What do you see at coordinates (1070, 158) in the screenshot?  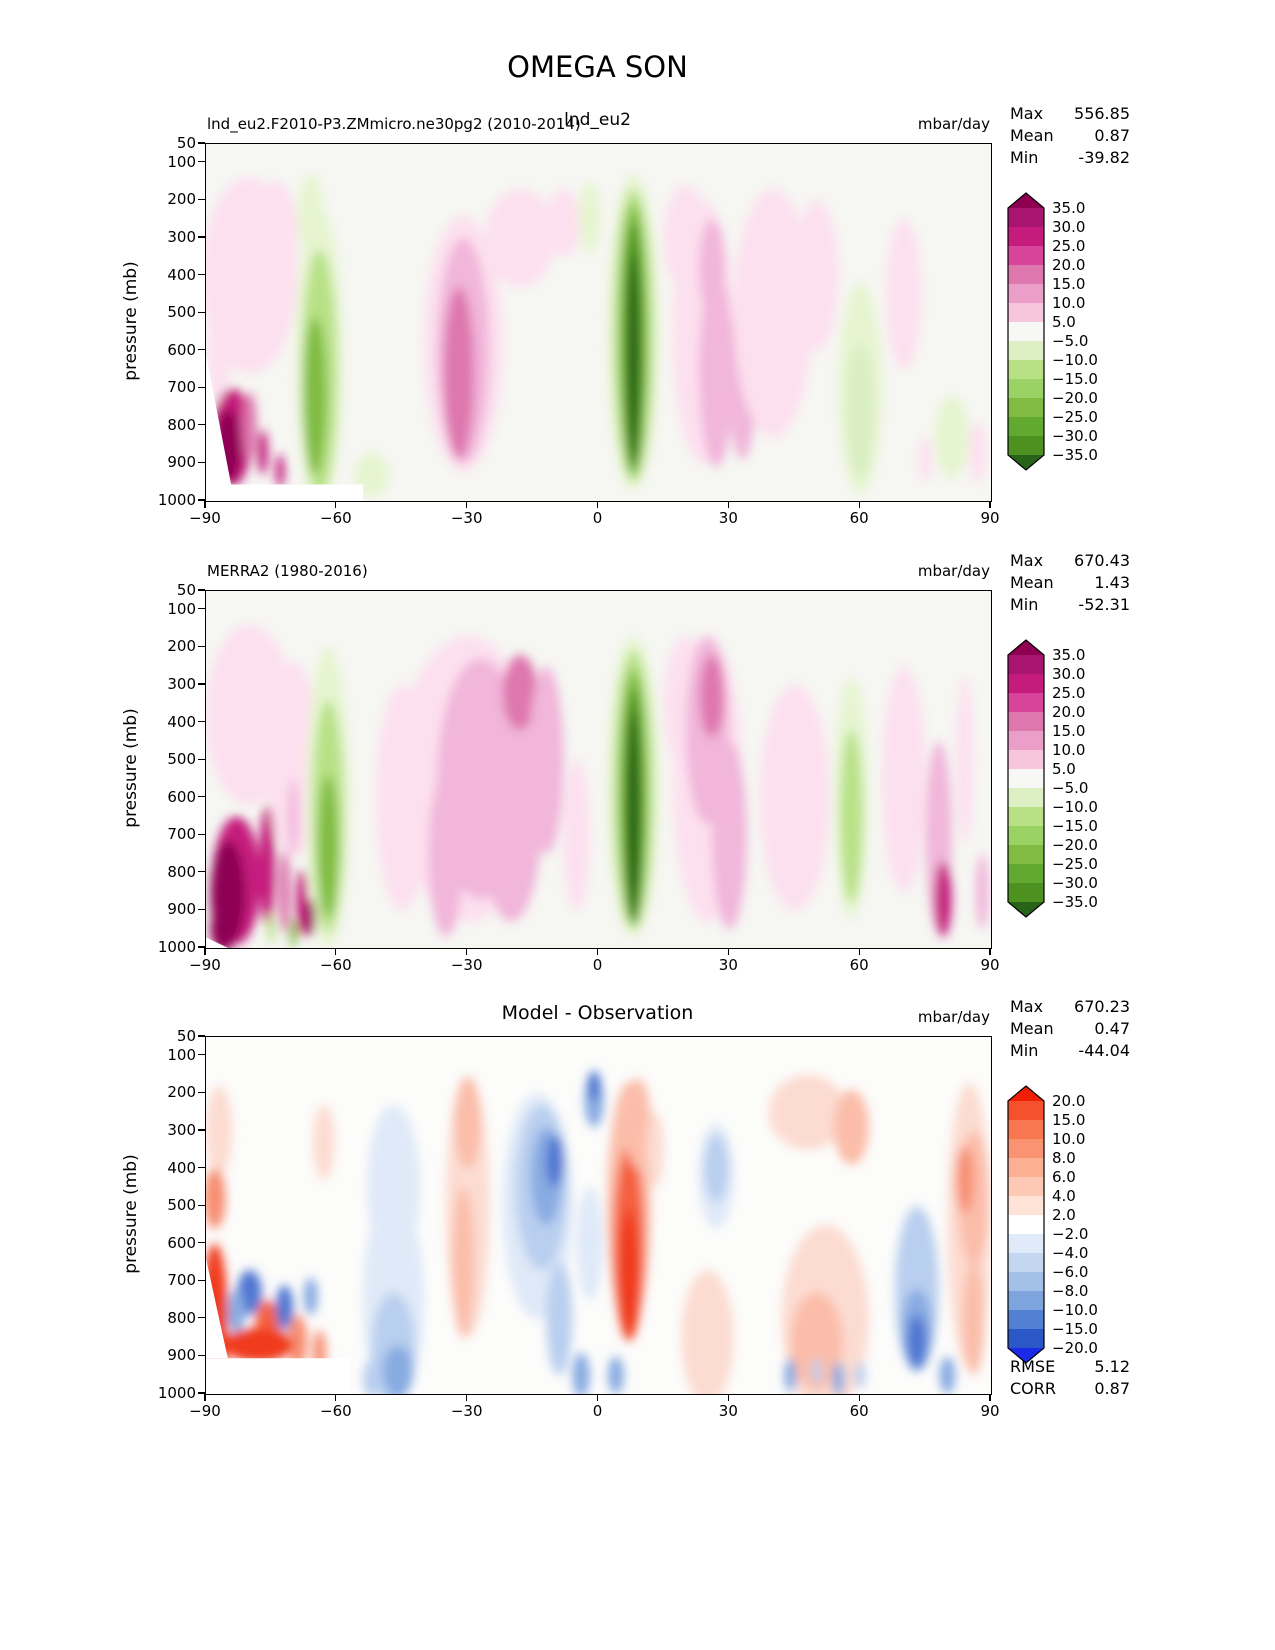 I see `stat-row: Min -39.82` at bounding box center [1070, 158].